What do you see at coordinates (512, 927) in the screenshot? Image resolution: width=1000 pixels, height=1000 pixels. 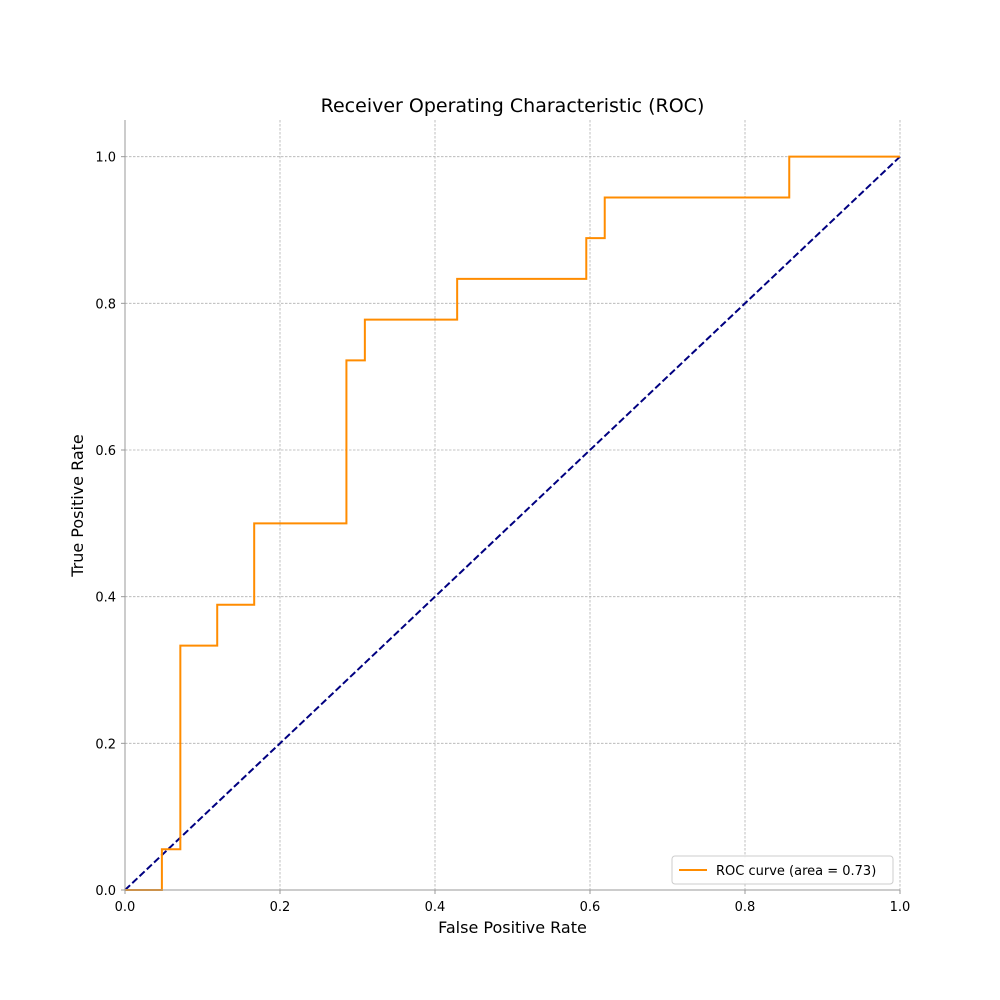 I see `x-axis-label: False Positive Rate` at bounding box center [512, 927].